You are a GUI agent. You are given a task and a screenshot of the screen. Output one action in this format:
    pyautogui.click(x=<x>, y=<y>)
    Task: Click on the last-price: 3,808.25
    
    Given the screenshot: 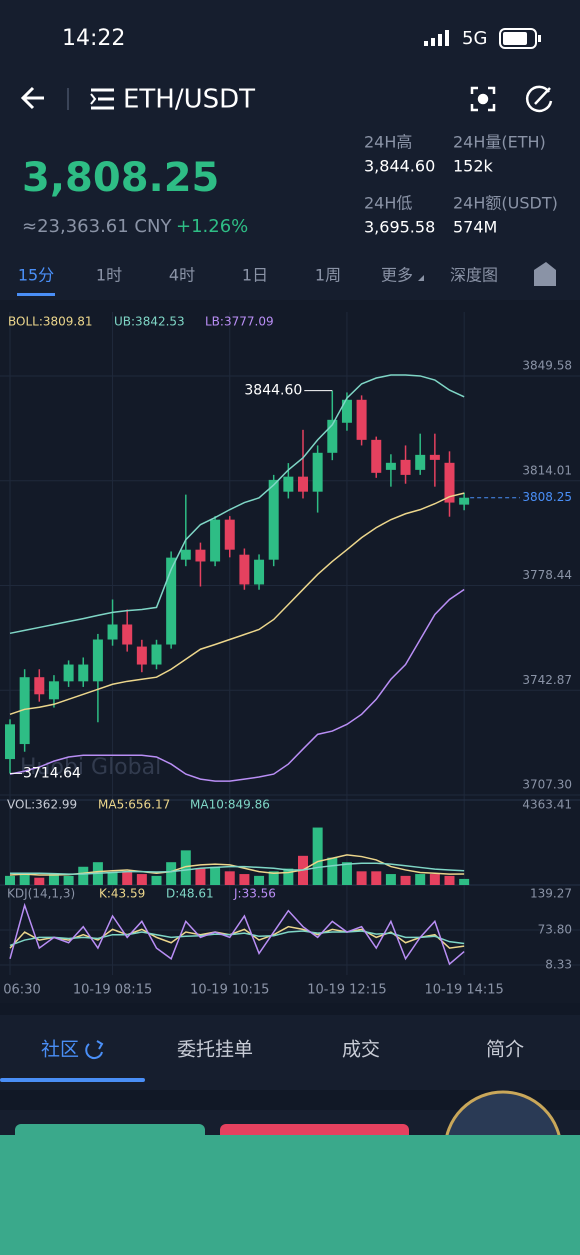 What is the action you would take?
    pyautogui.click(x=120, y=178)
    